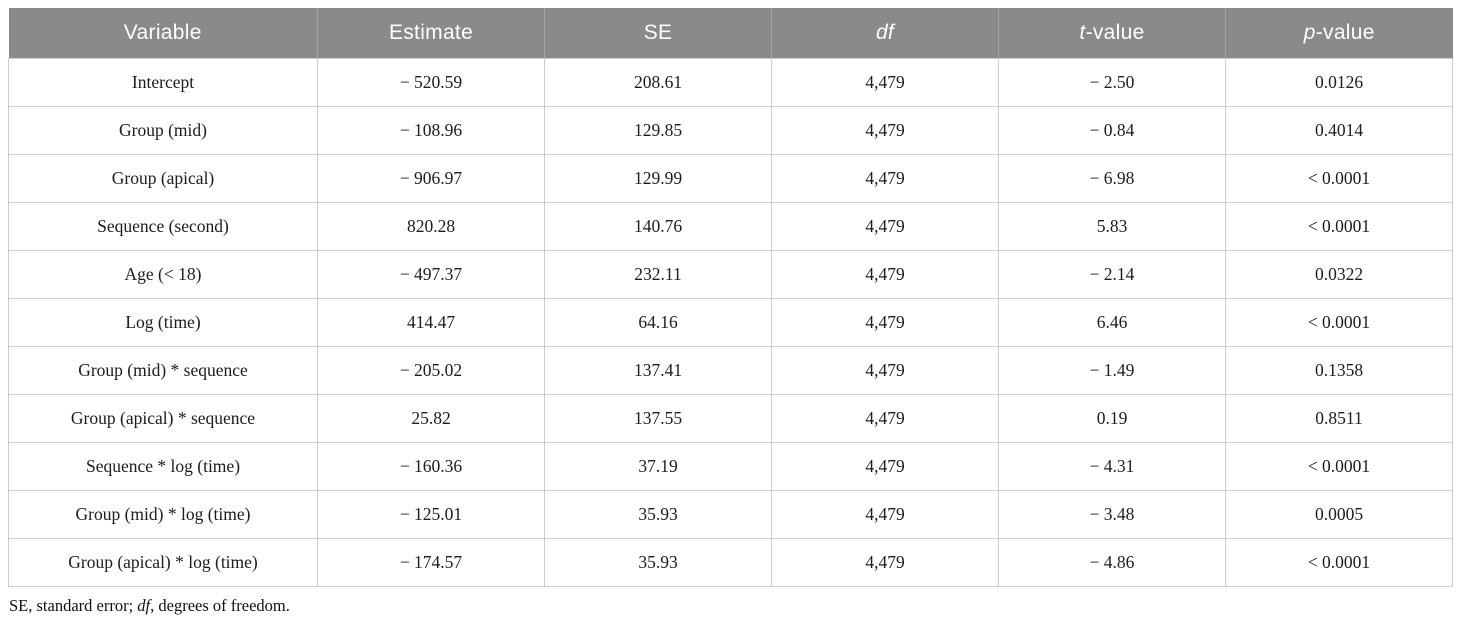 The image size is (1460, 628). What do you see at coordinates (431, 274) in the screenshot?
I see `cell-estimate: − 497.37` at bounding box center [431, 274].